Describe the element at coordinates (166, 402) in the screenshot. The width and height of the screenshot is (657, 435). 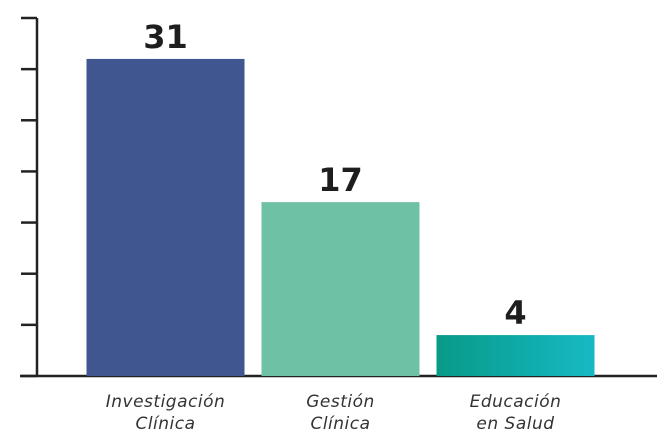
I see `x-tick-label: Investigación` at that location.